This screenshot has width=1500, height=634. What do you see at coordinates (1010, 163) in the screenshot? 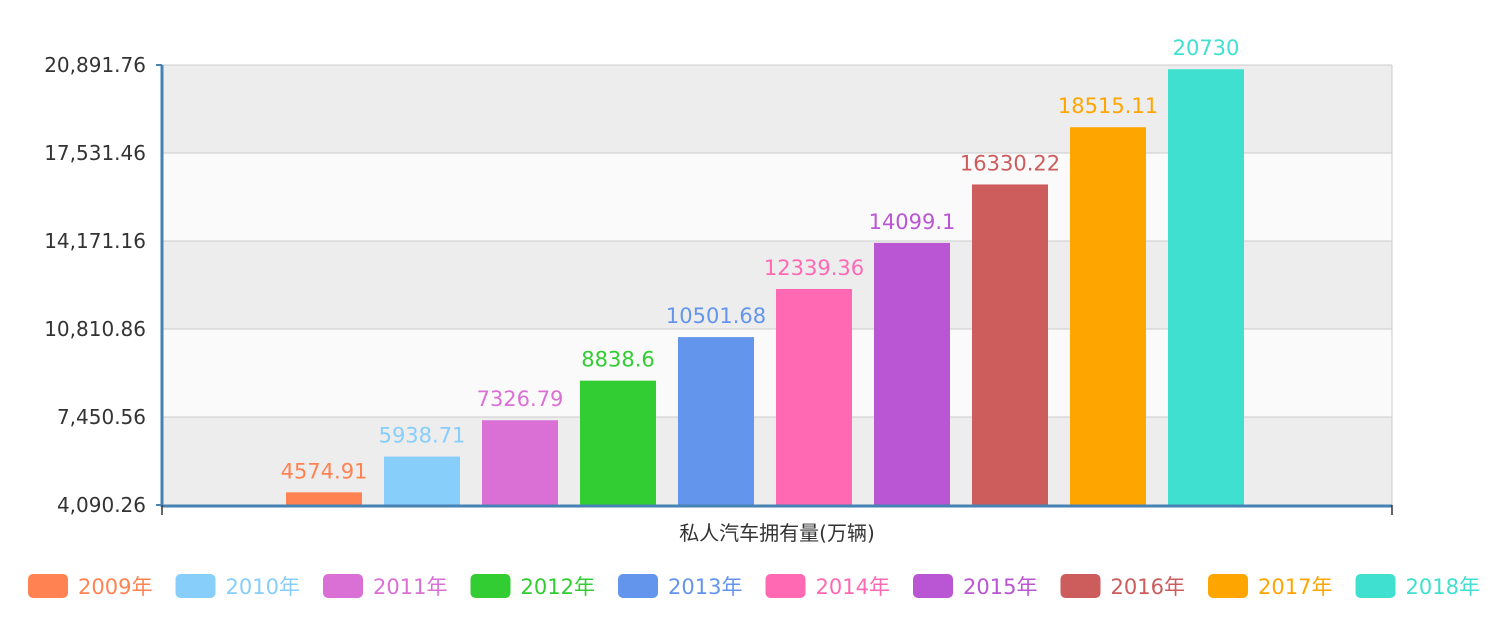
I see `data-label: 16330.22` at bounding box center [1010, 163].